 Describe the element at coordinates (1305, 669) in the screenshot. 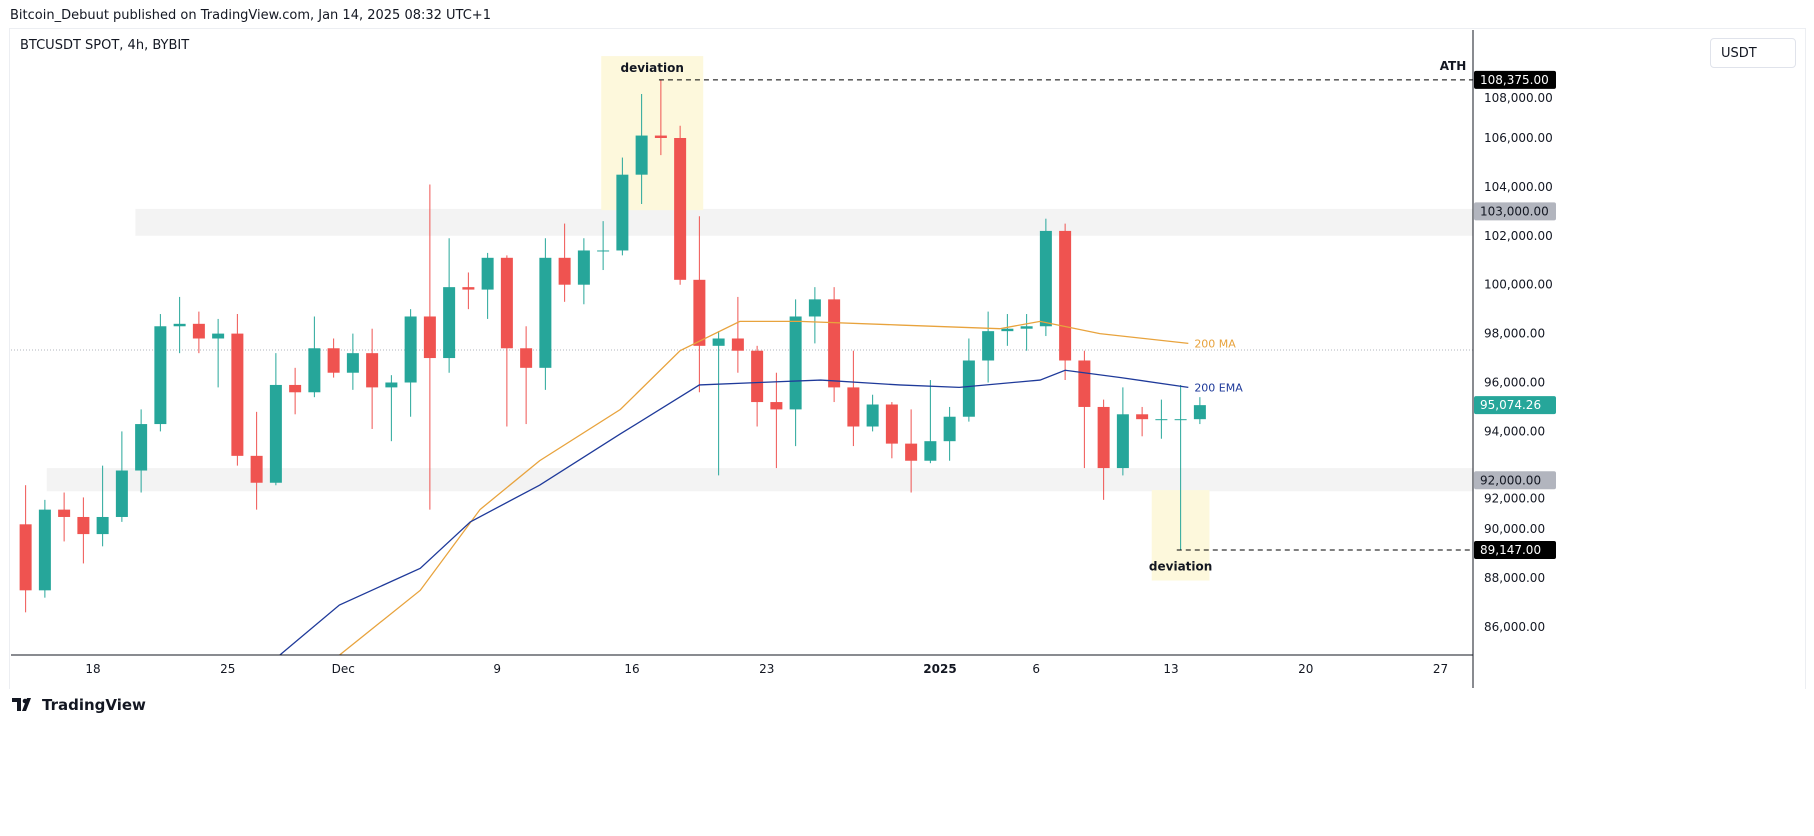

I see `time-tick-label: 20` at that location.